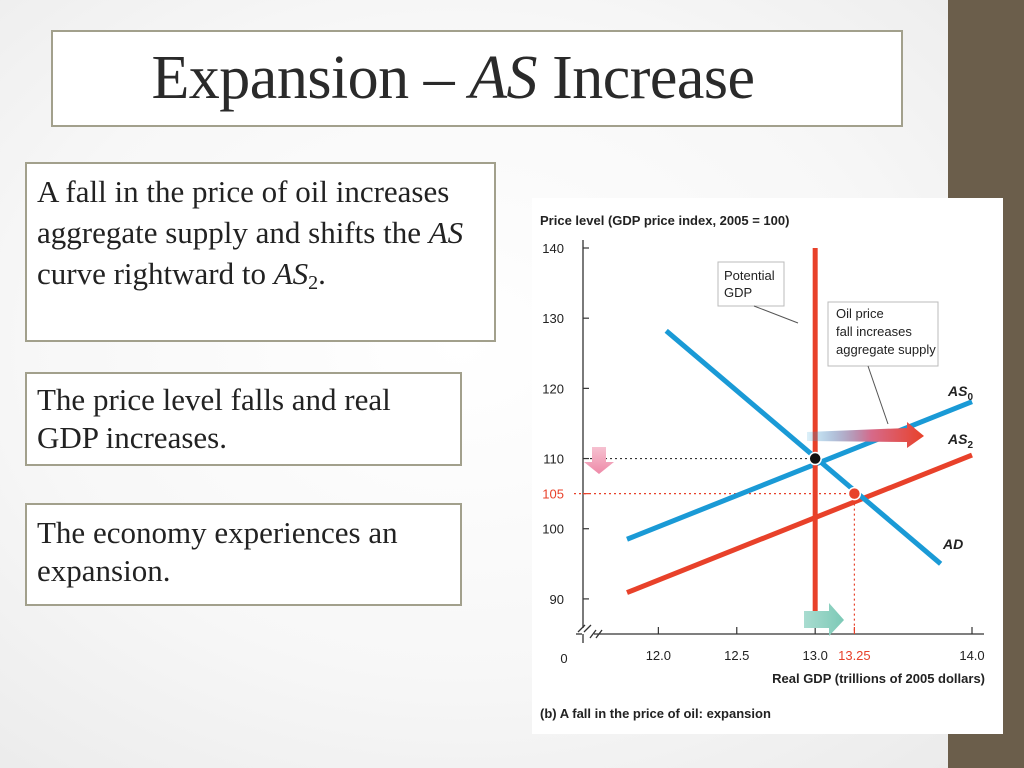  I want to click on oil-price-label: aggregate supply, so click(886, 349).